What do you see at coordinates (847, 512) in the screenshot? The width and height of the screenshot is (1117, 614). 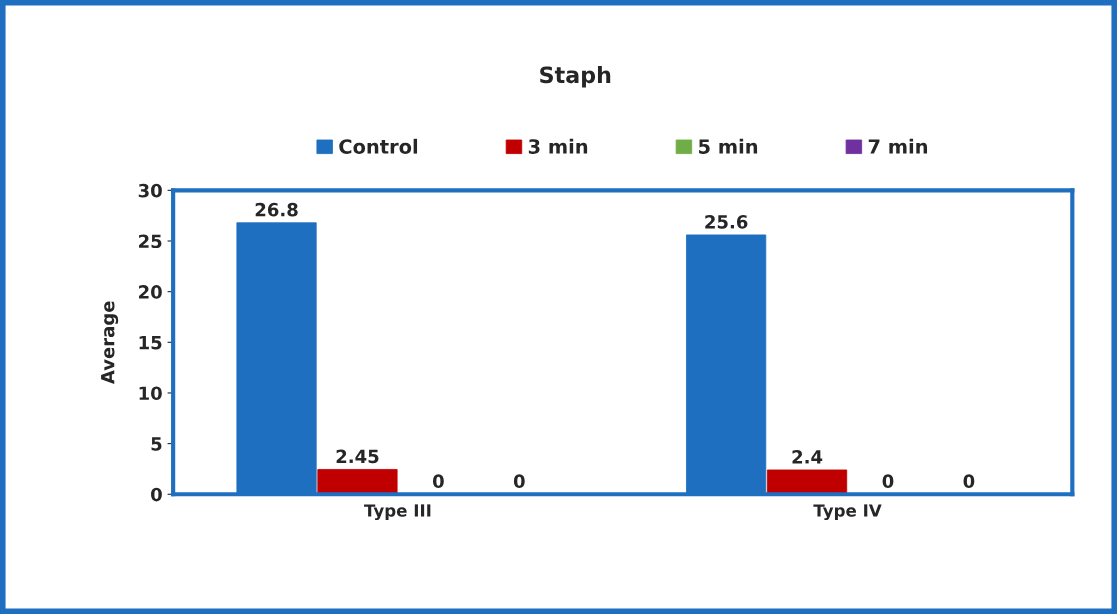 I see `x-tick-label: Type IV` at bounding box center [847, 512].